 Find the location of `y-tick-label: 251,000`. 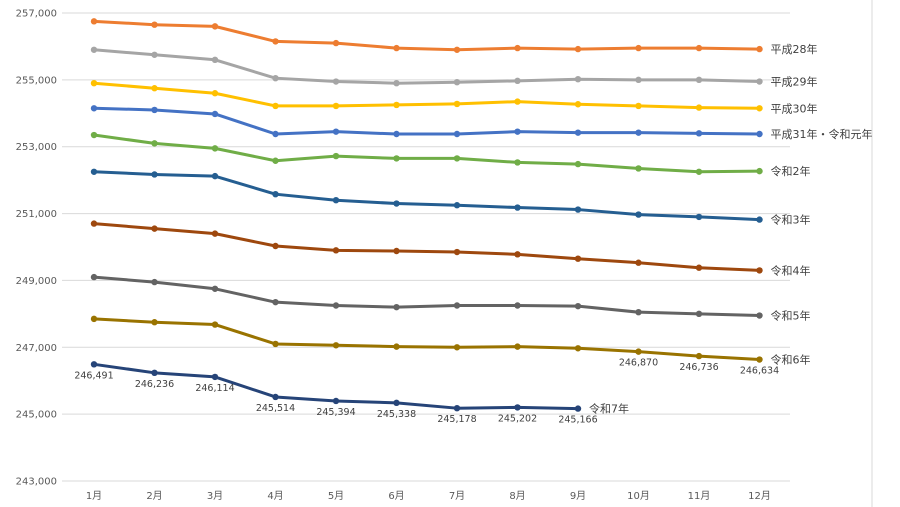

y-tick-label: 251,000 is located at coordinates (36, 214).